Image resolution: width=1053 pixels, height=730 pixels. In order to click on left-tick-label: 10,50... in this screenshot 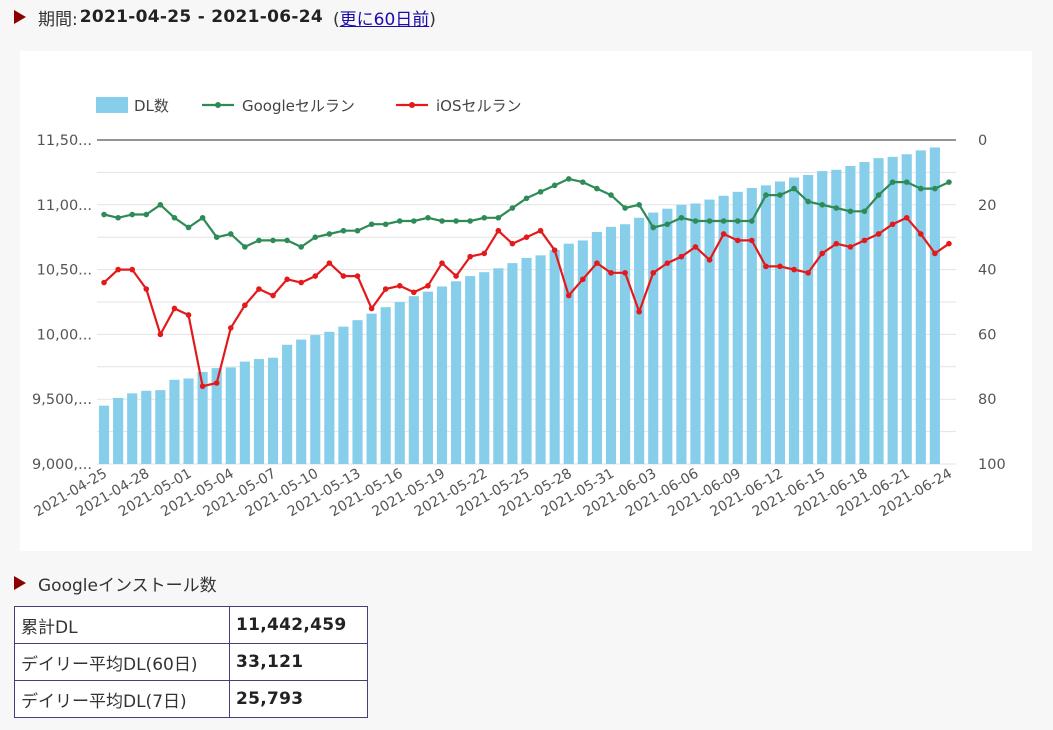, I will do `click(64, 271)`.